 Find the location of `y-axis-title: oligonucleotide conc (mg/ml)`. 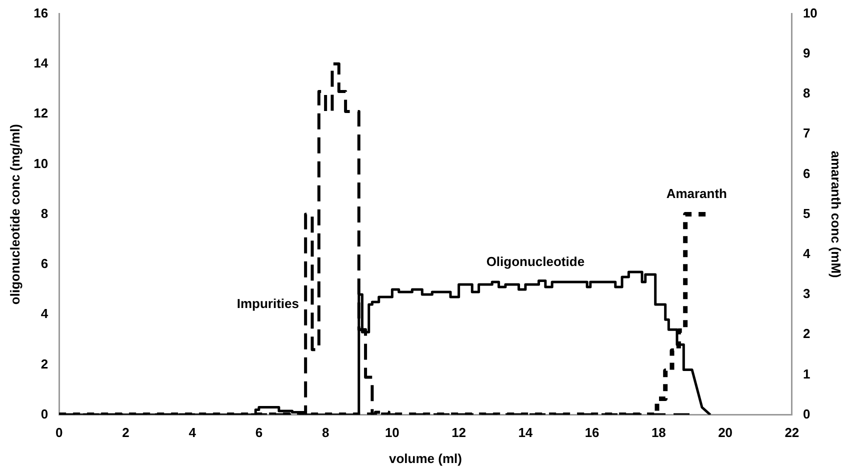

y-axis-title: oligonucleotide conc (mg/ml) is located at coordinates (14, 214).